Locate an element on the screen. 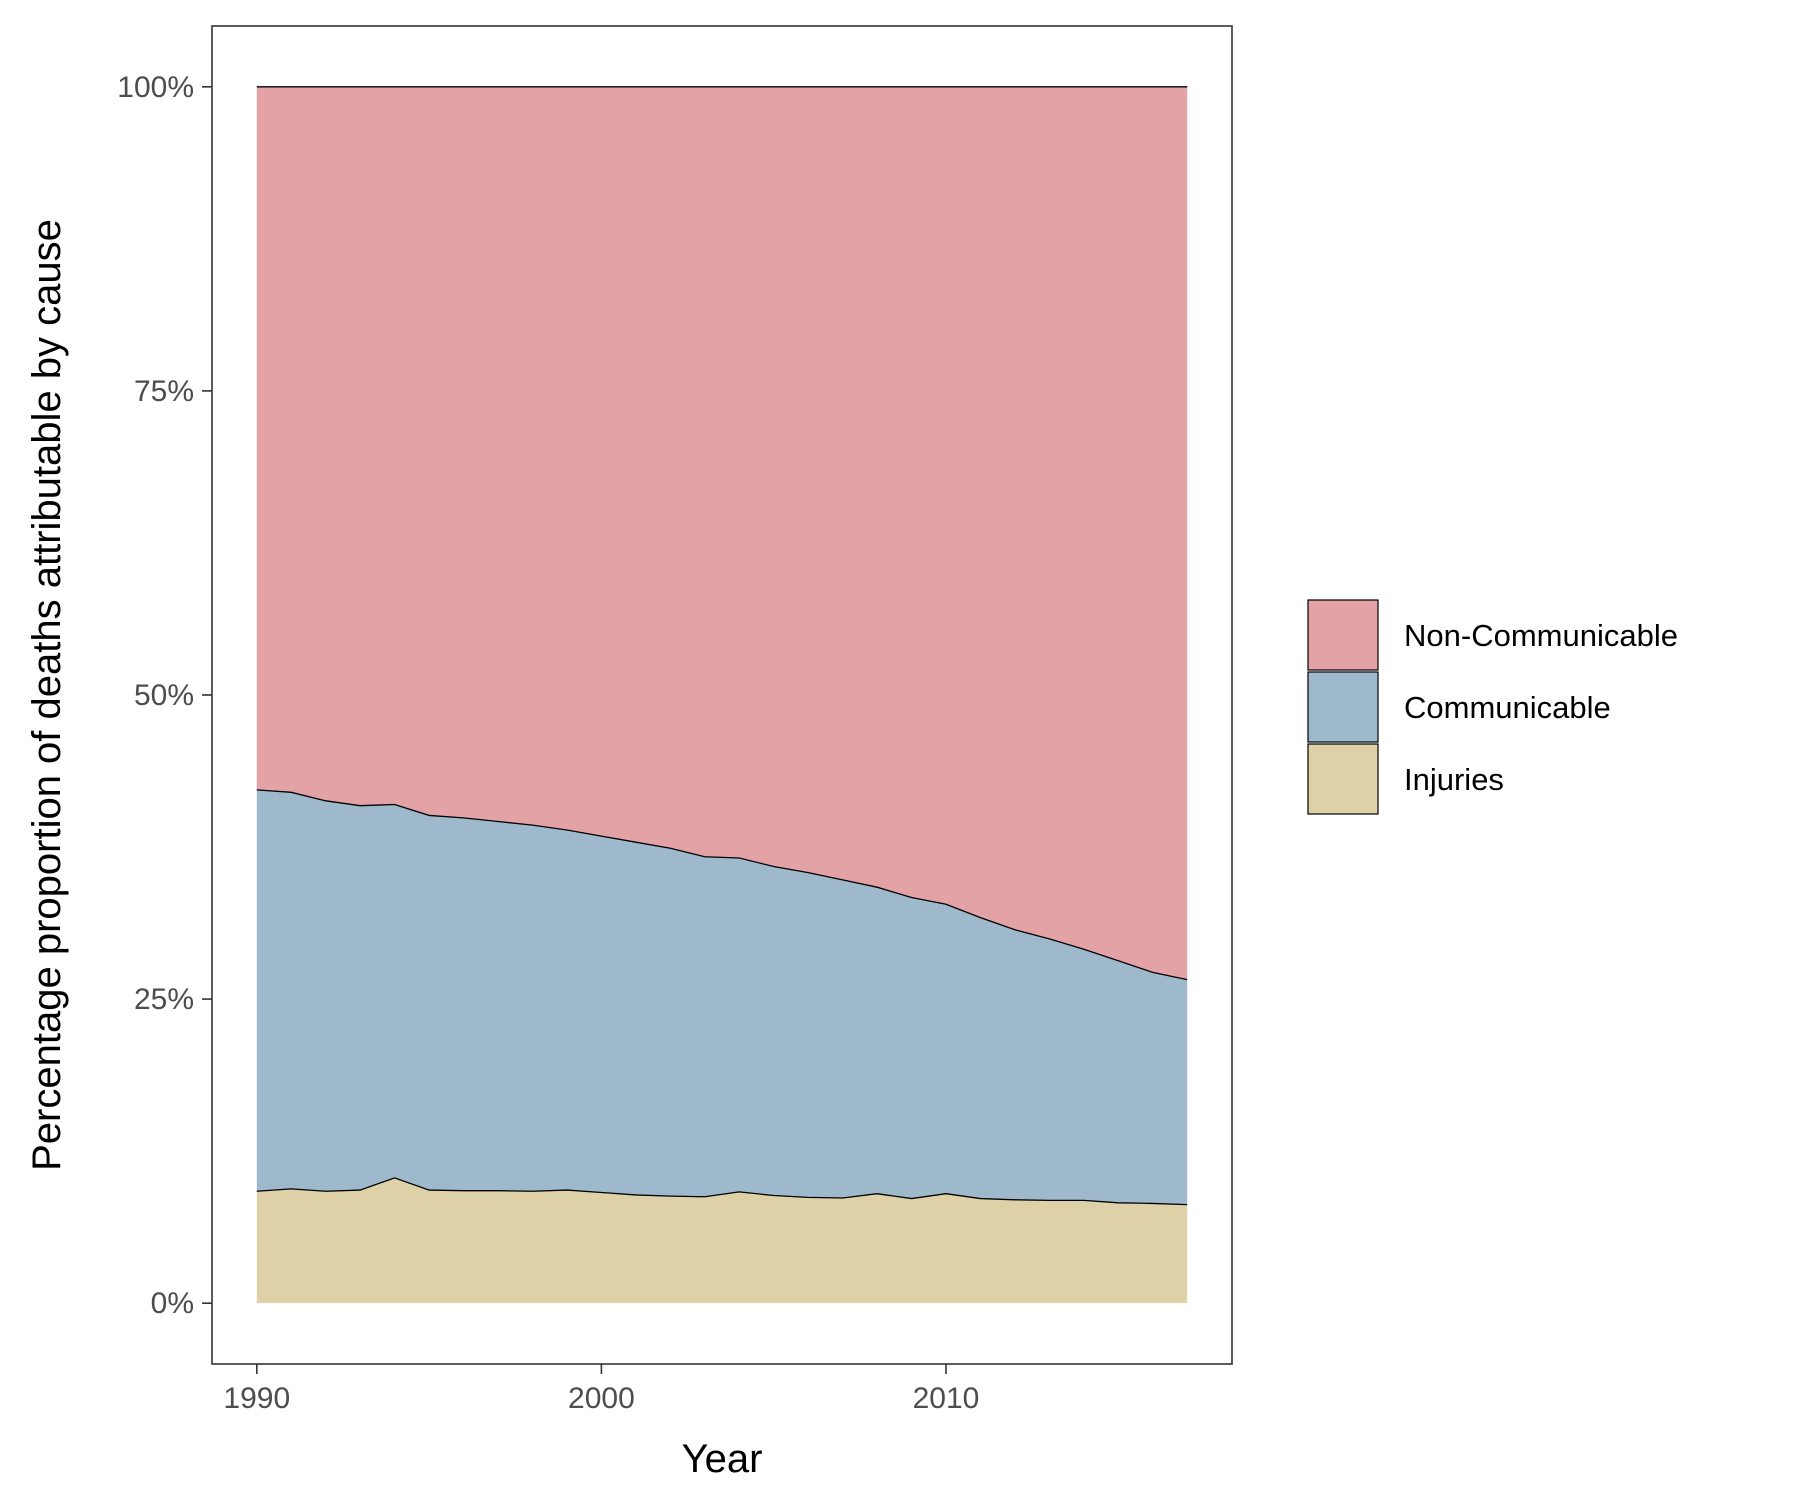 This screenshot has height=1500, width=1800. y-axis: 0% 25% 50% 75% 100% is located at coordinates (164, 695).